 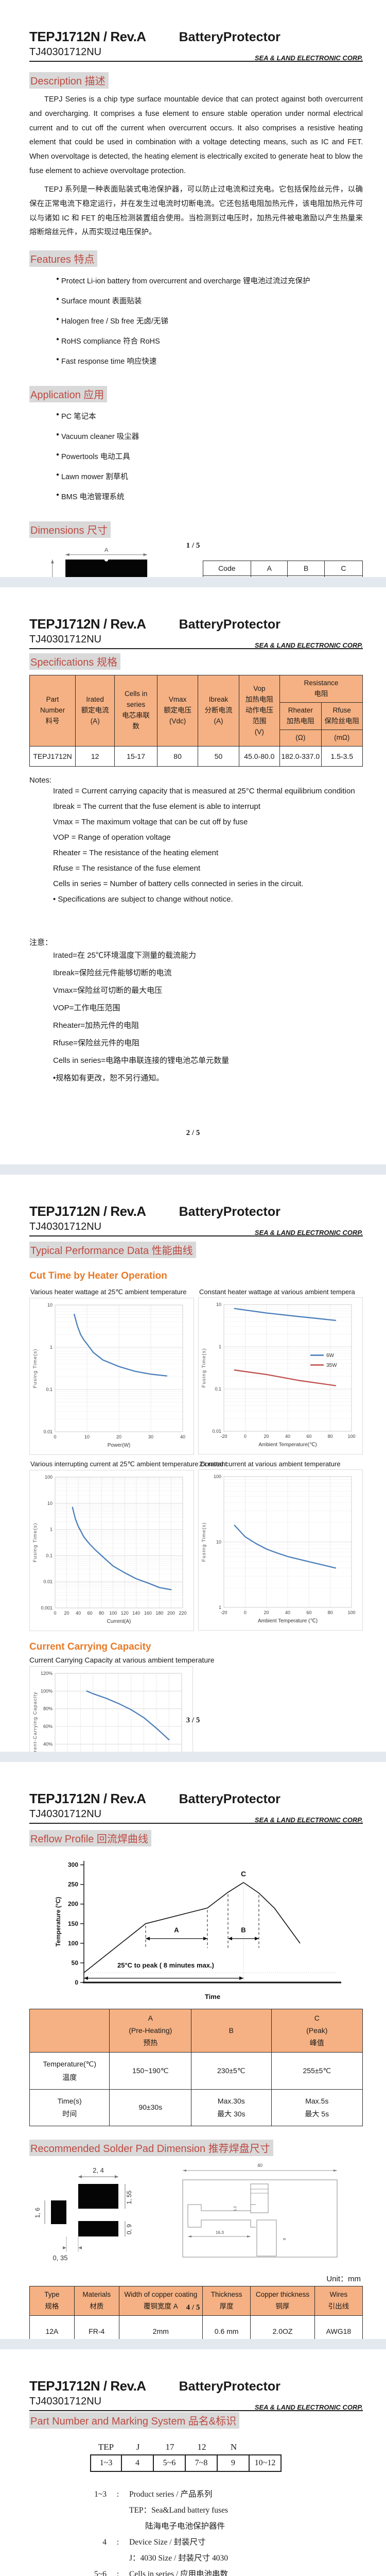 I want to click on svg-text: 8, so click(x=285, y=2239).